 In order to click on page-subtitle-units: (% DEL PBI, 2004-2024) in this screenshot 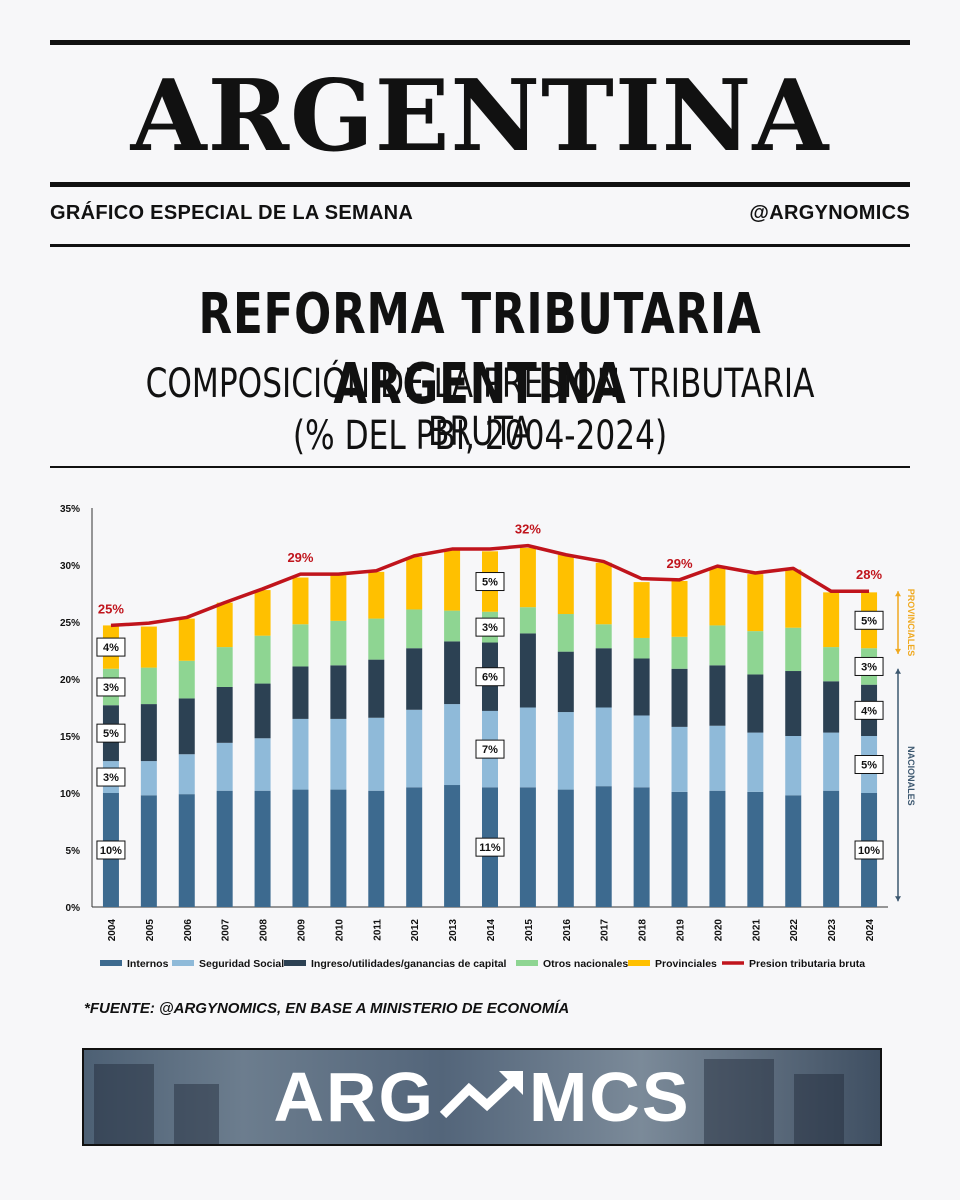, I will do `click(480, 436)`.